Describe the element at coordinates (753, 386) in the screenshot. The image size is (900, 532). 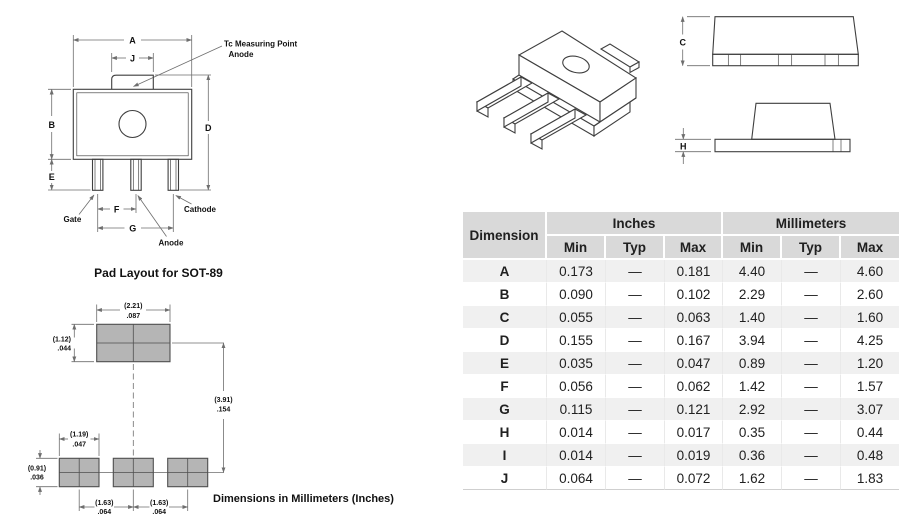
I see `value-cell: 1.42` at that location.